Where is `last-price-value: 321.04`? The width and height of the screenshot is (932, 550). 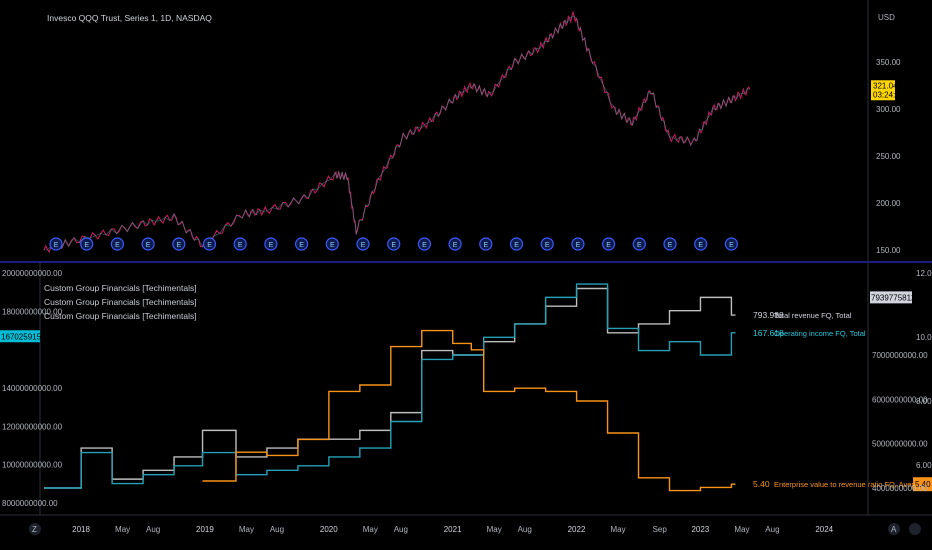
last-price-value: 321.04 is located at coordinates (885, 85).